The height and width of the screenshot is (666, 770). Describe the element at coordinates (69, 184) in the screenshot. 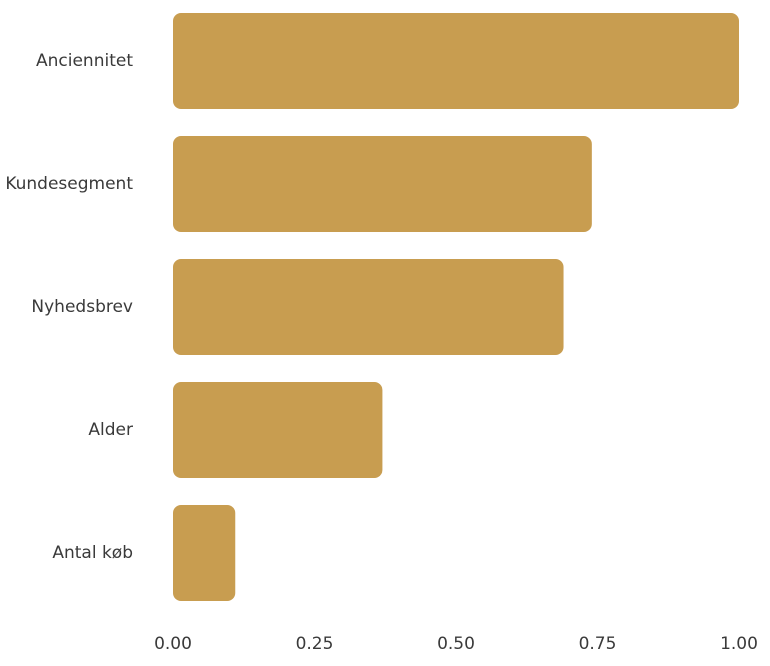

I see `category-label: Kundesegment` at that location.